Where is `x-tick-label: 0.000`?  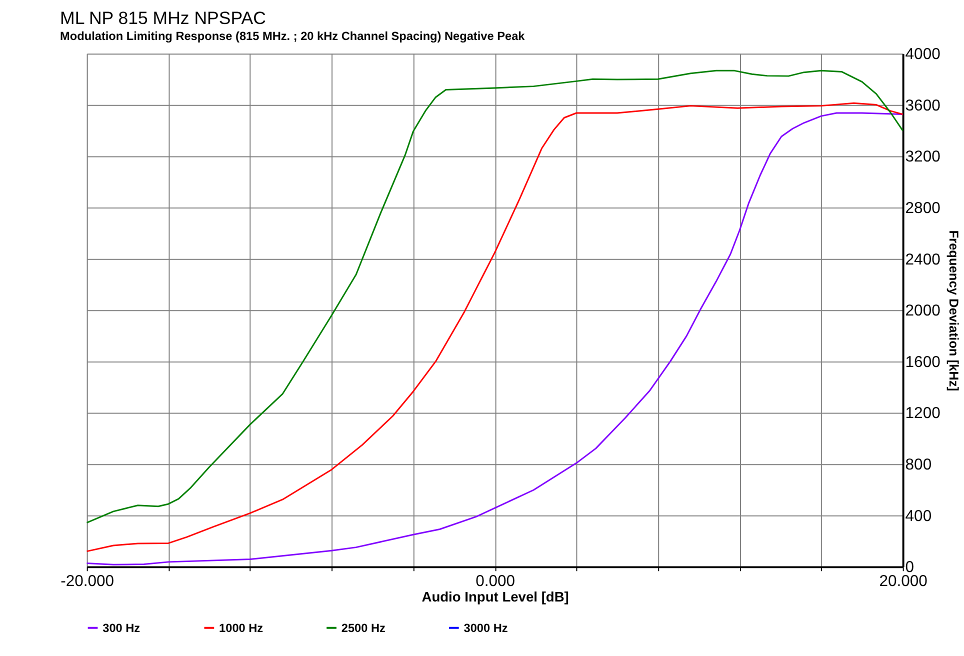
x-tick-label: 0.000 is located at coordinates (496, 581).